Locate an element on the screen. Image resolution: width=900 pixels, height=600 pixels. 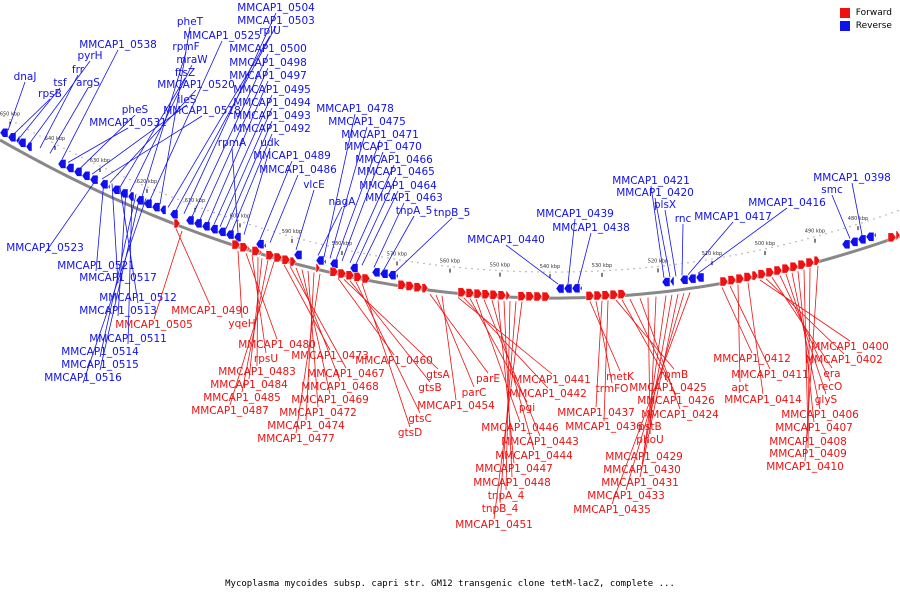
forward-gene-label: gtsC is located at coordinates (420, 419).